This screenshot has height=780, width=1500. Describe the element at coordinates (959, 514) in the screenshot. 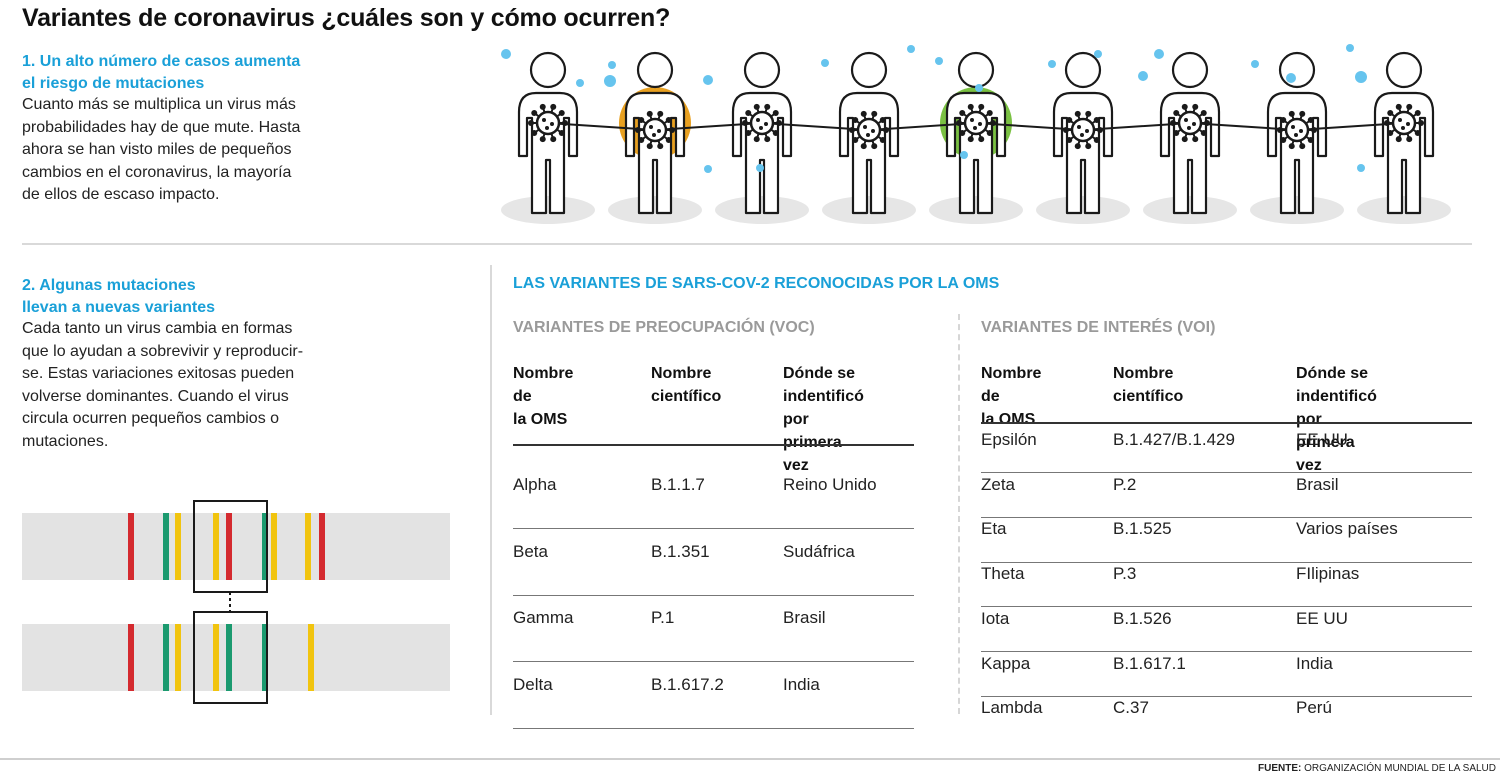

I see `table-divider` at that location.